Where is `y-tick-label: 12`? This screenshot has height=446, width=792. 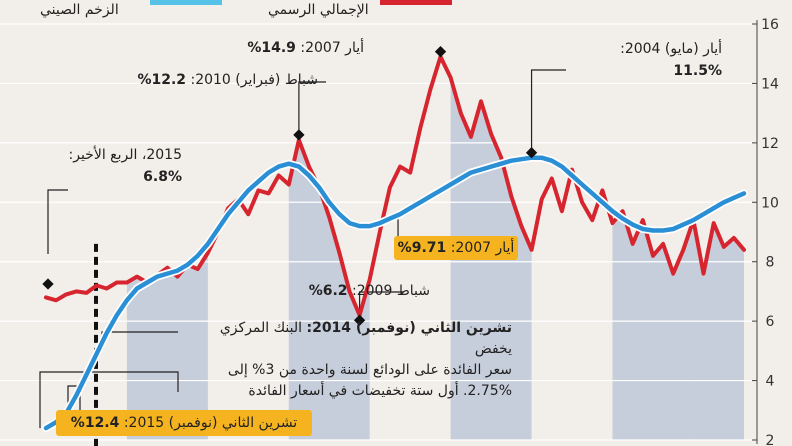 y-tick-label: 12 is located at coordinates (770, 144).